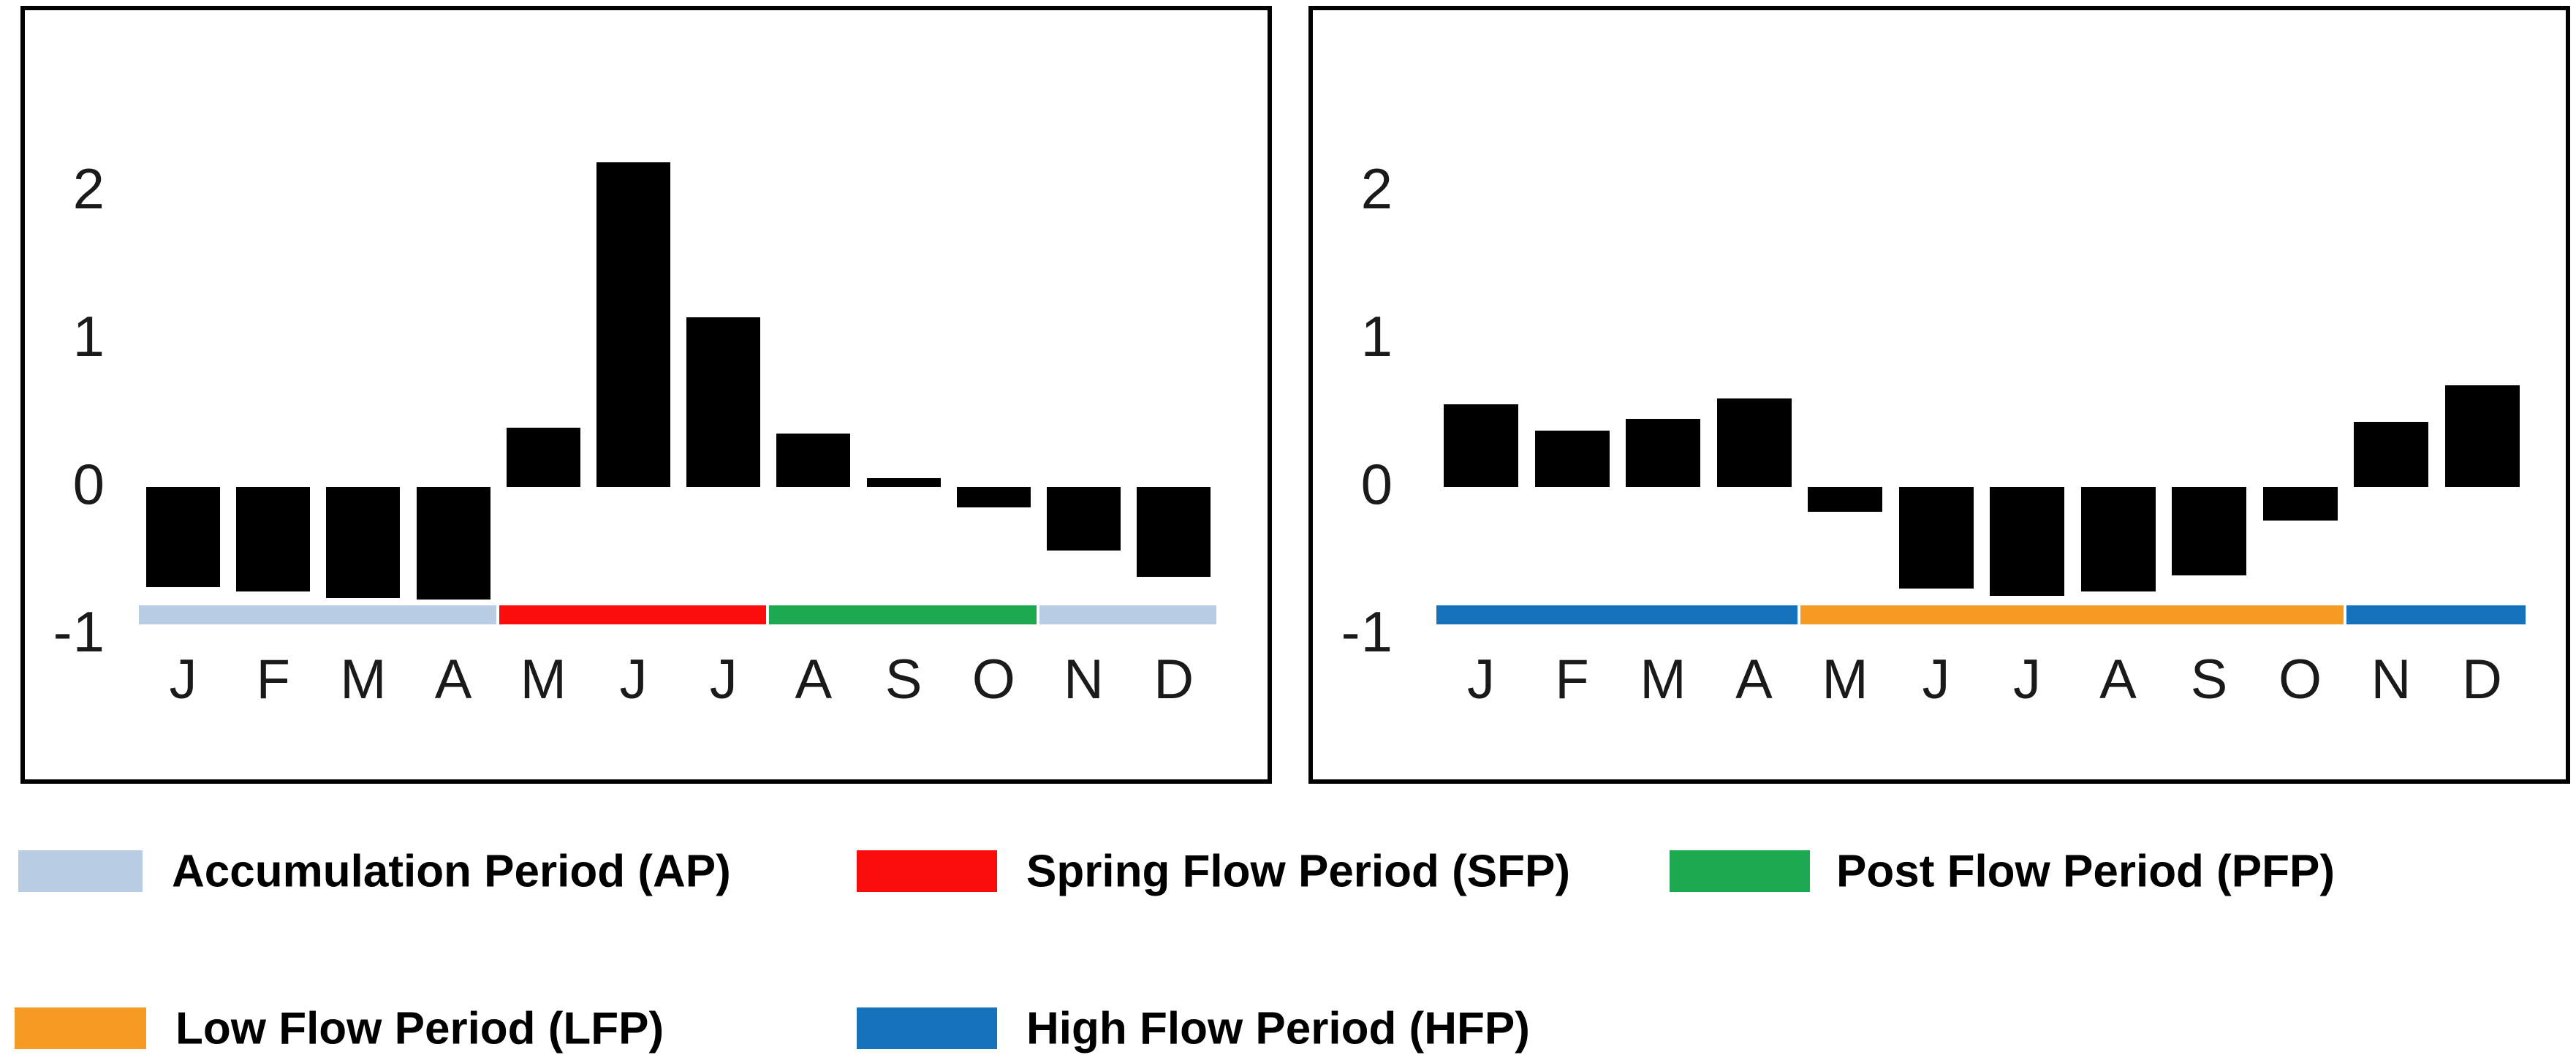 The width and height of the screenshot is (2576, 1055). I want to click on period-stripe-pfp, so click(903, 614).